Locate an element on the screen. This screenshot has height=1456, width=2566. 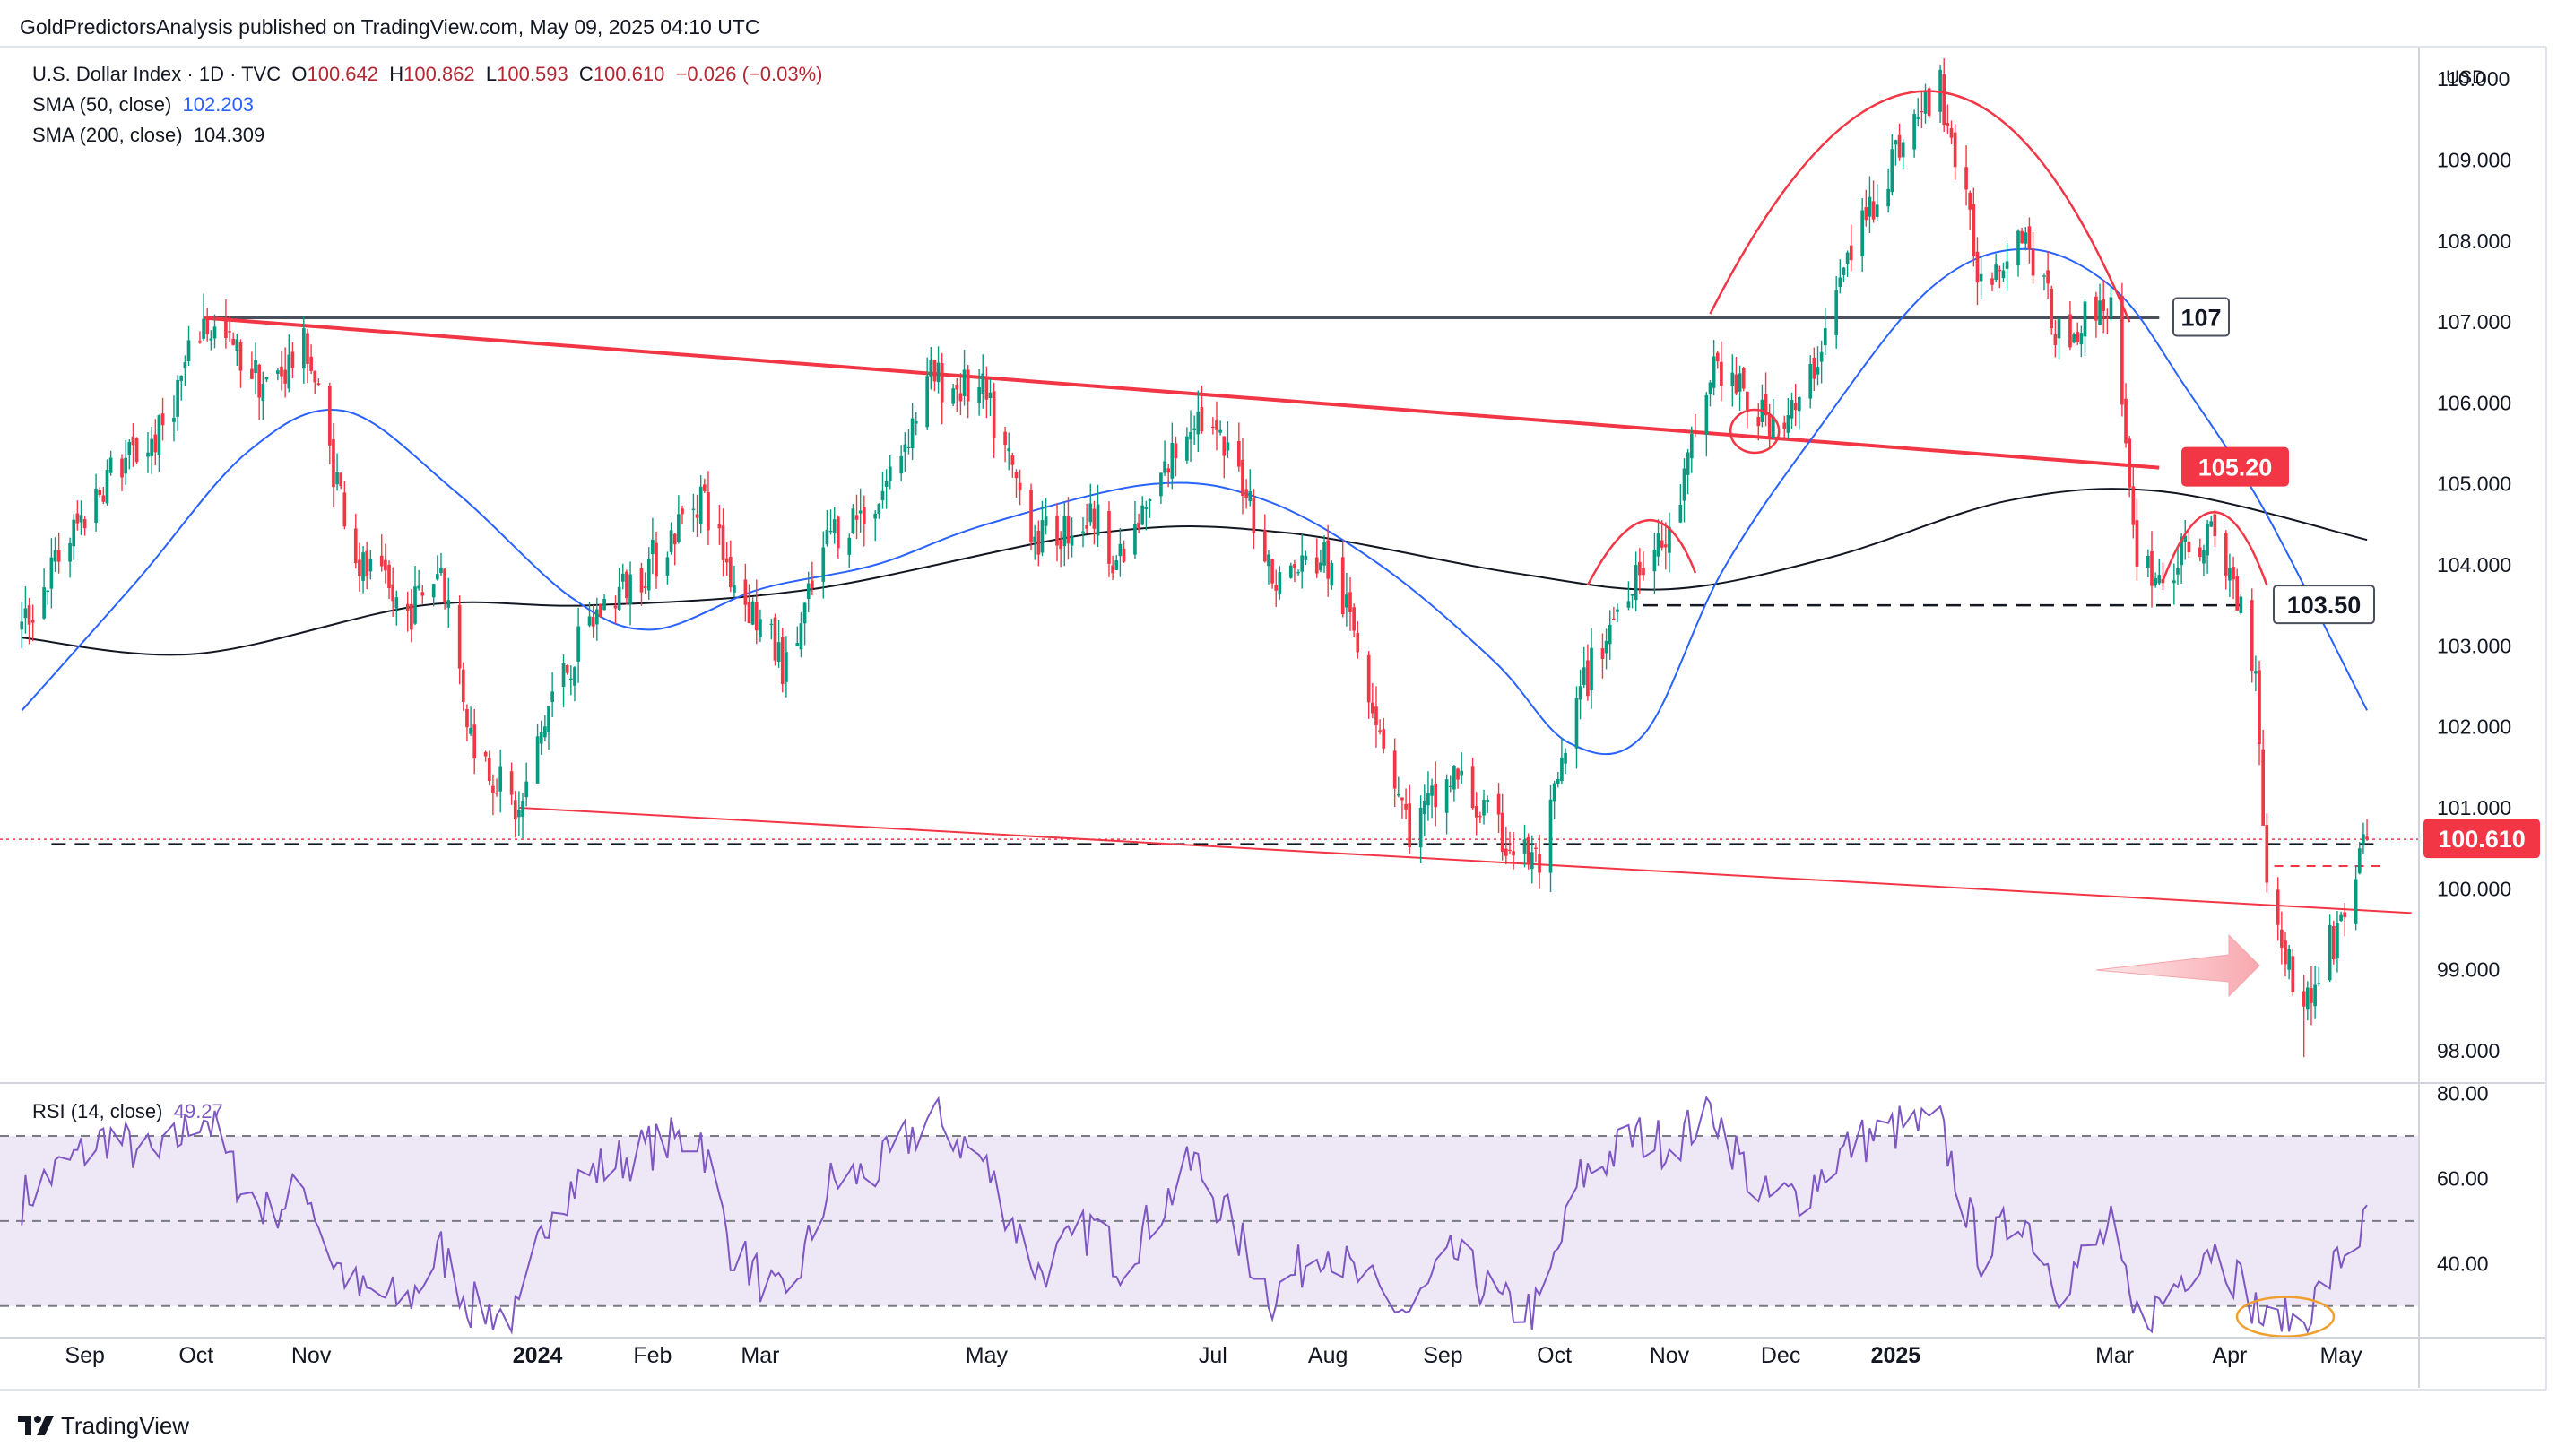
head-and-shoulders-arc is located at coordinates (1920, 207).